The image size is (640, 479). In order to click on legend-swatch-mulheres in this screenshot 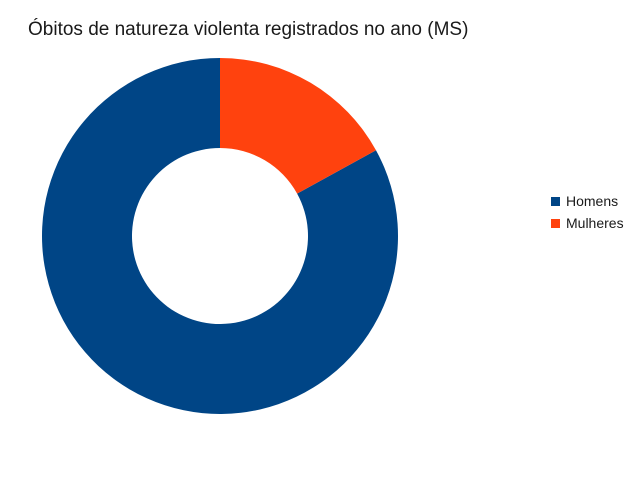, I will do `click(555, 223)`.